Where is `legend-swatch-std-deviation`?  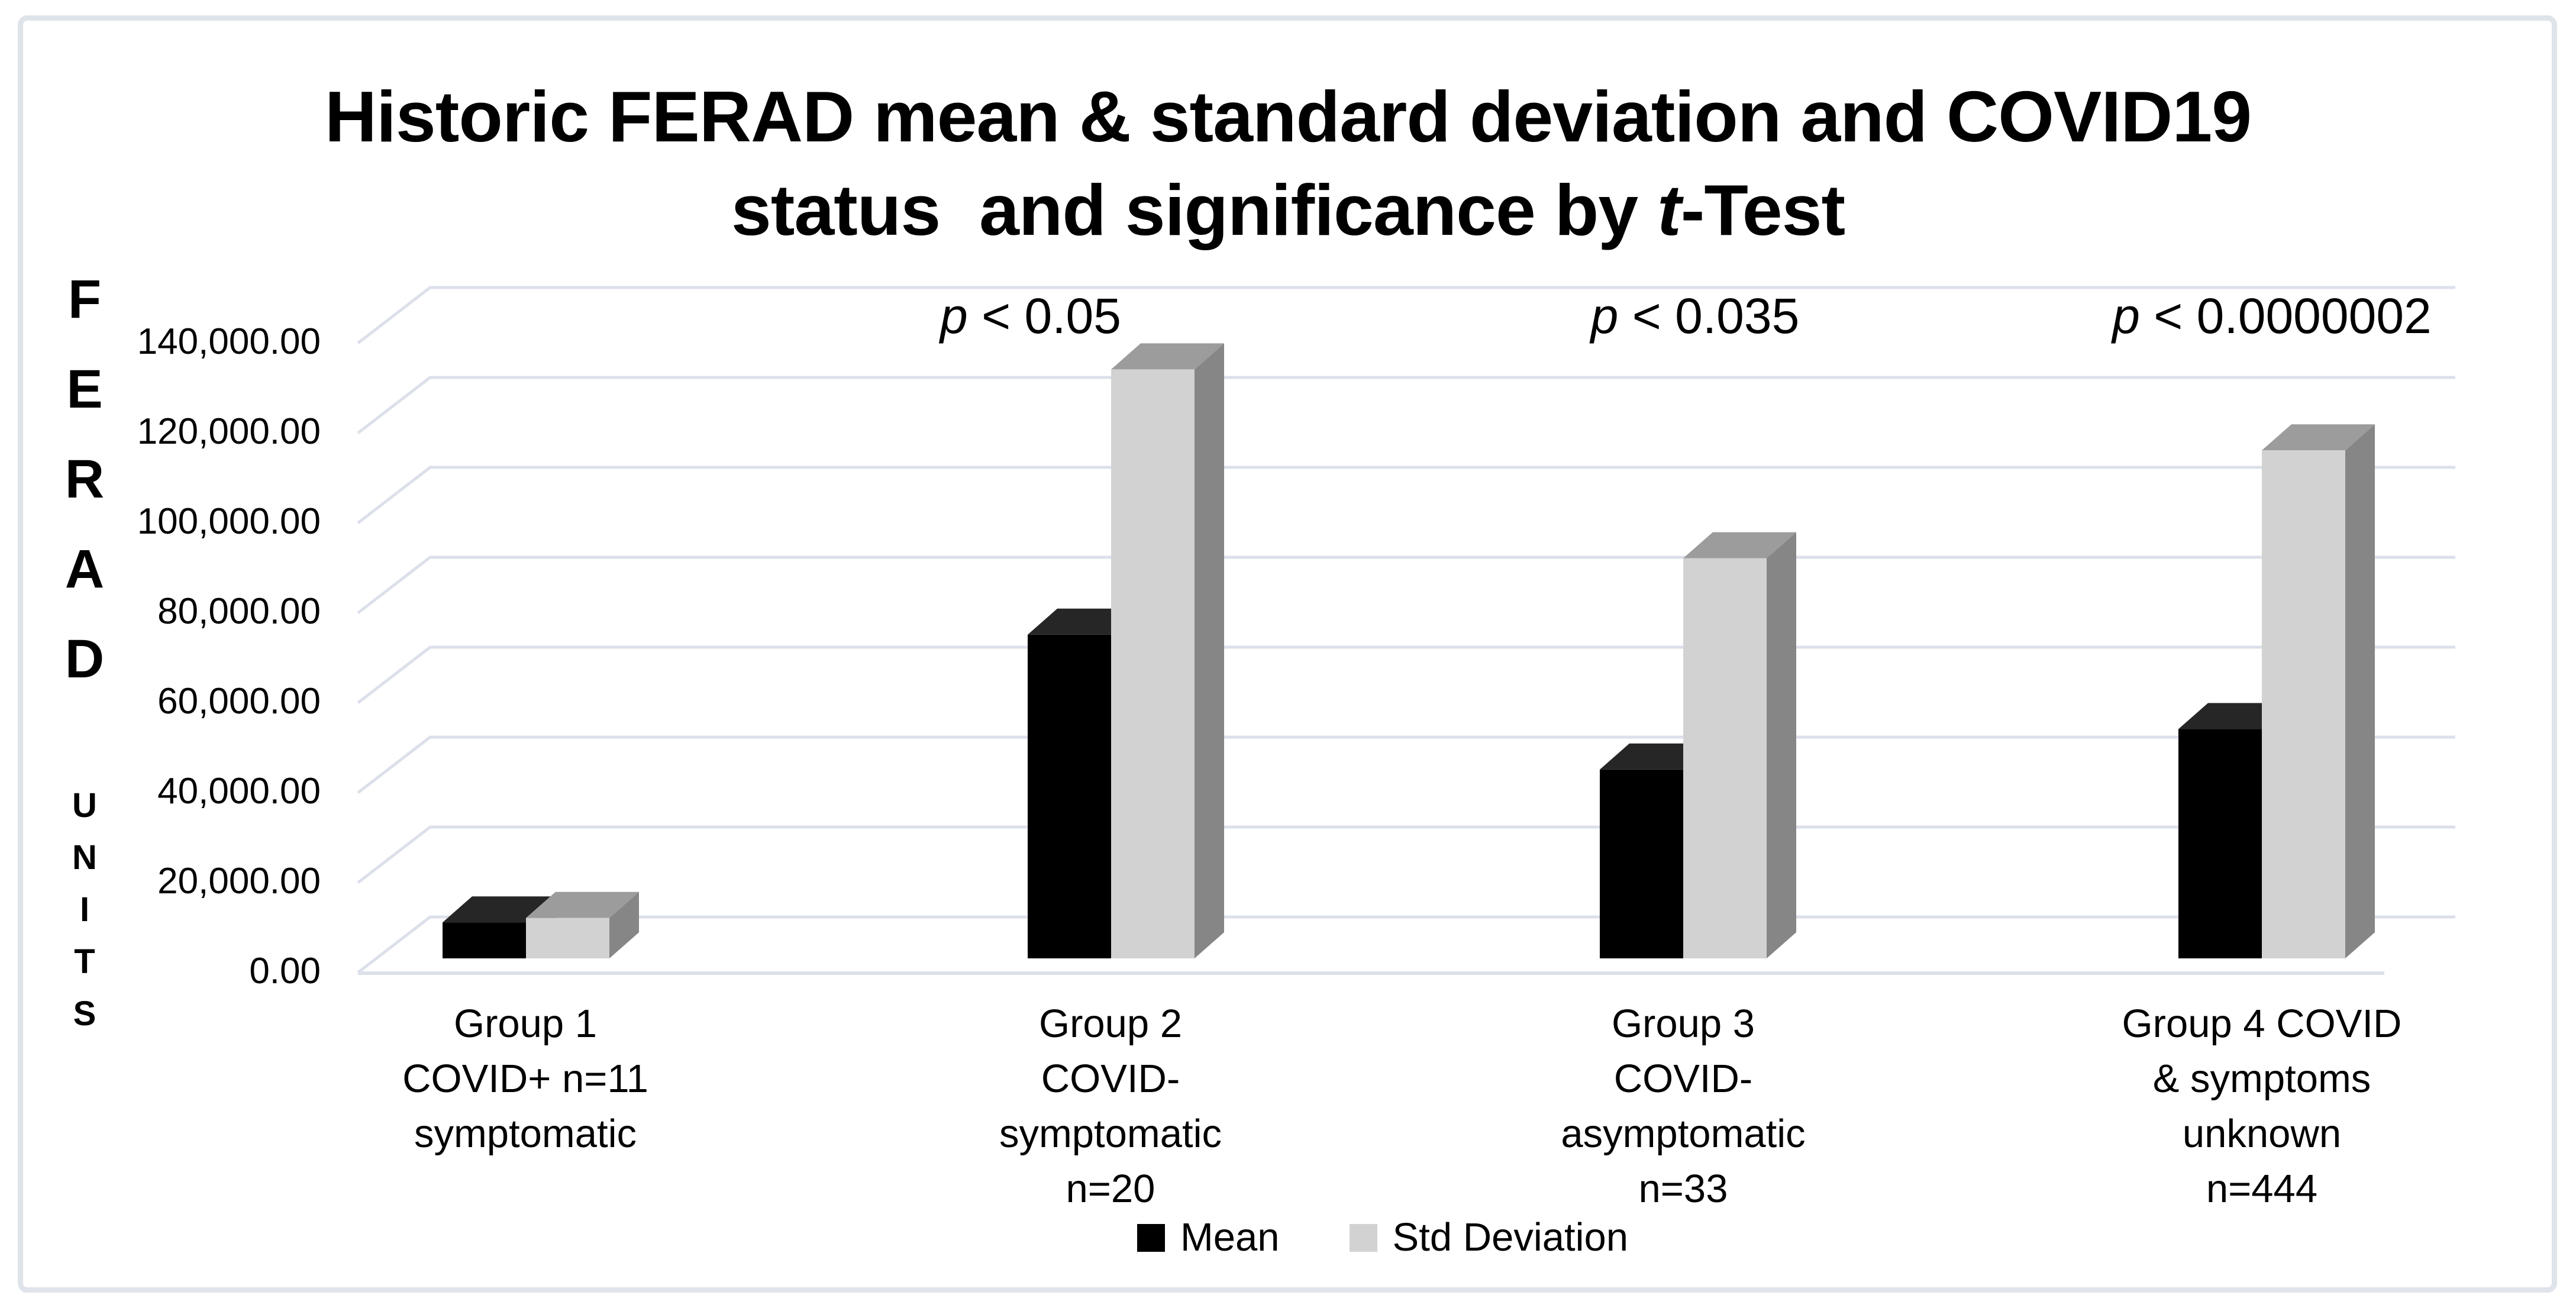 legend-swatch-std-deviation is located at coordinates (1363, 1237).